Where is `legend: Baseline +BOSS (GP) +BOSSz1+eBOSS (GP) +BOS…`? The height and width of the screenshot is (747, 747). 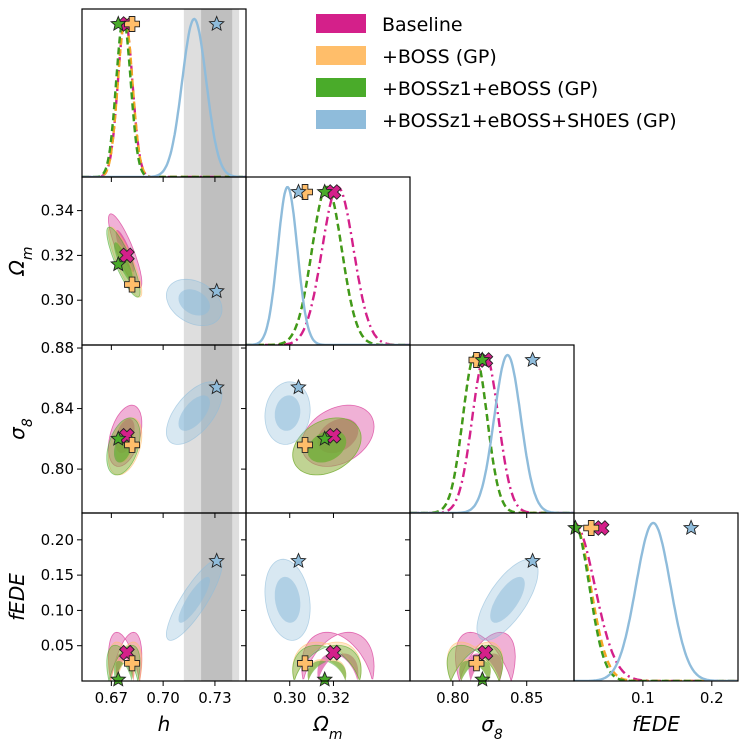
legend: Baseline +BOSS (GP) +BOSSz1+eBOSS (GP) +BOS… is located at coordinates (496, 73).